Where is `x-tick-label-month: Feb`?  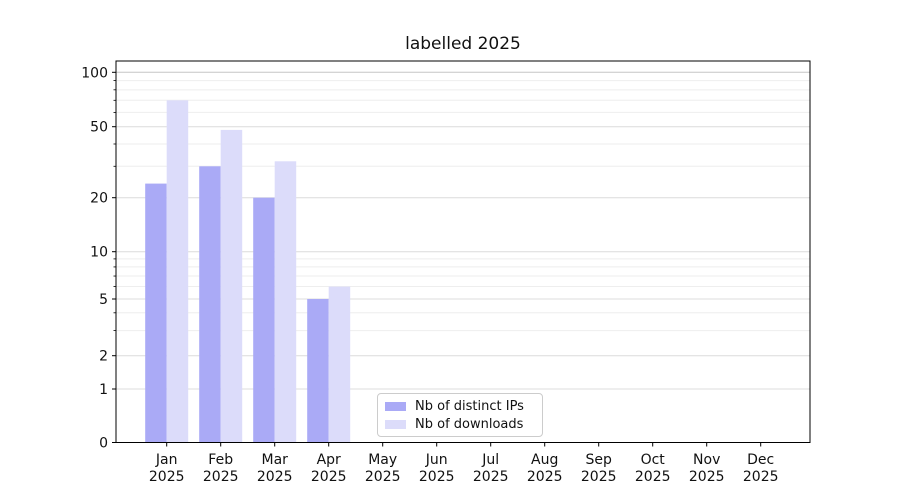 x-tick-label-month: Feb is located at coordinates (220, 460).